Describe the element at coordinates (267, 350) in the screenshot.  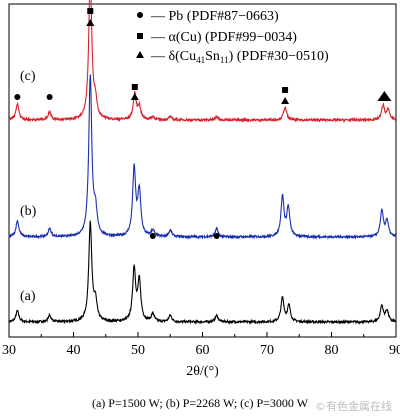
I see `x-tick-label-70: 70` at that location.